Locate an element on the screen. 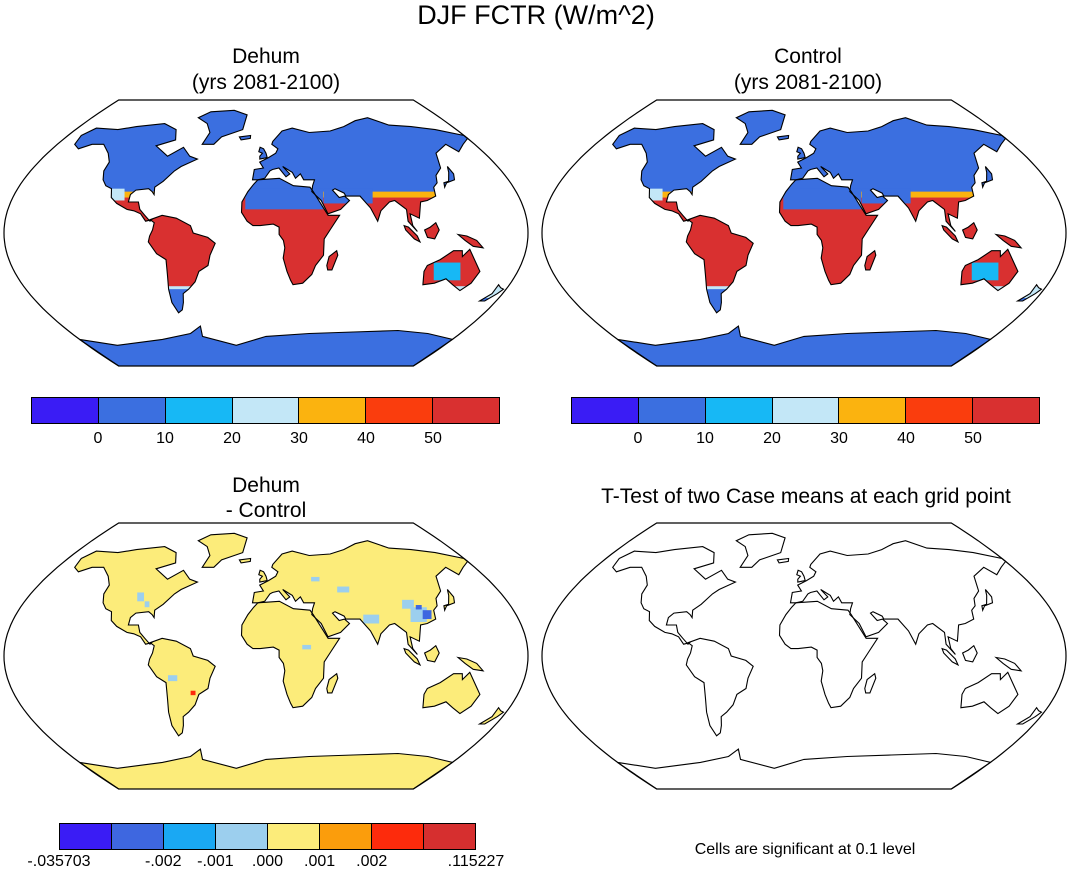 This screenshot has width=1072, height=873. colorbar-diff-labels: -.035703 -.002 -.001 .000 .001 .002 .115227 is located at coordinates (536, 863).